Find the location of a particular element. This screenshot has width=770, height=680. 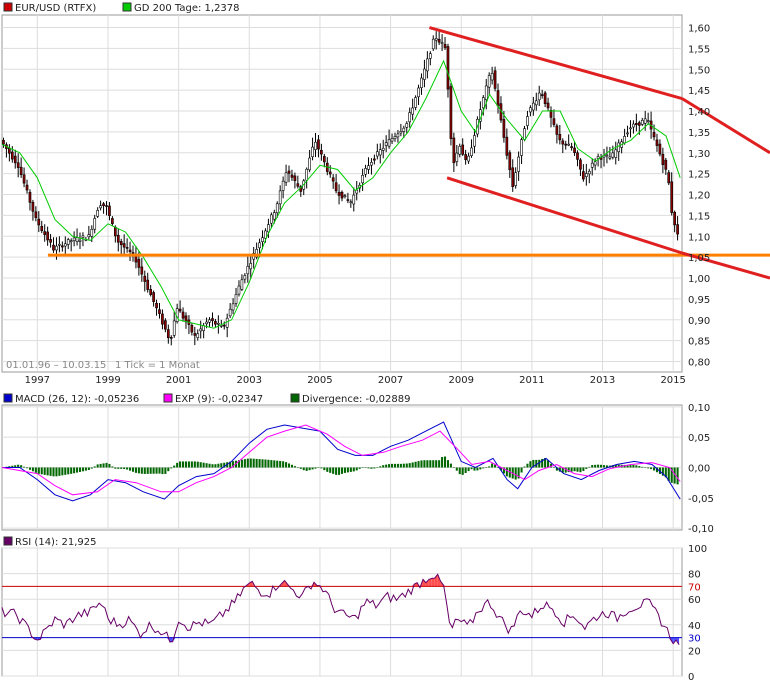

legend-swatch-eurusd is located at coordinates (8, 7).